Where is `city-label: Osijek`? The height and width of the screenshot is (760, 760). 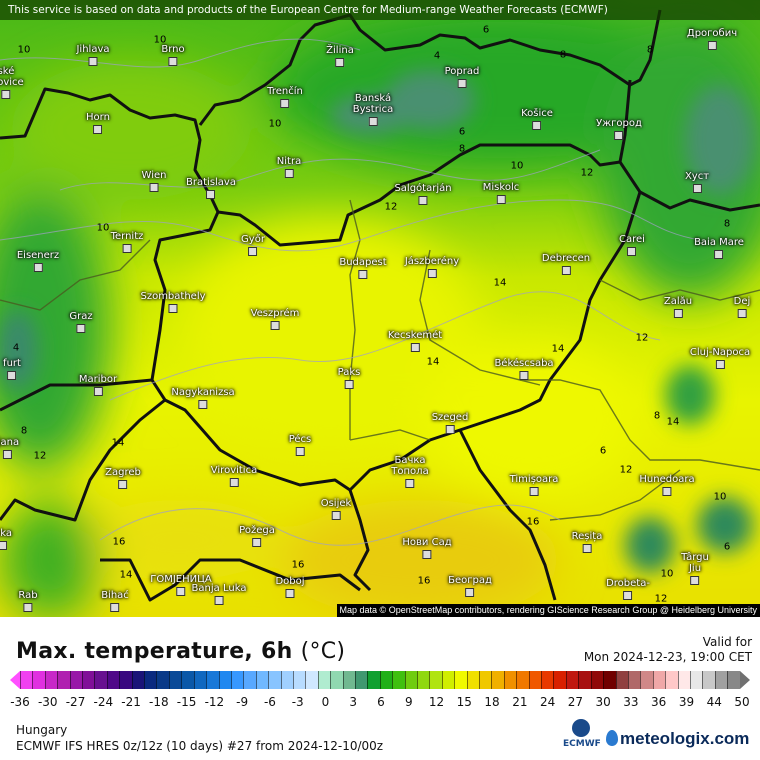
city-label: Osijek is located at coordinates (336, 509).